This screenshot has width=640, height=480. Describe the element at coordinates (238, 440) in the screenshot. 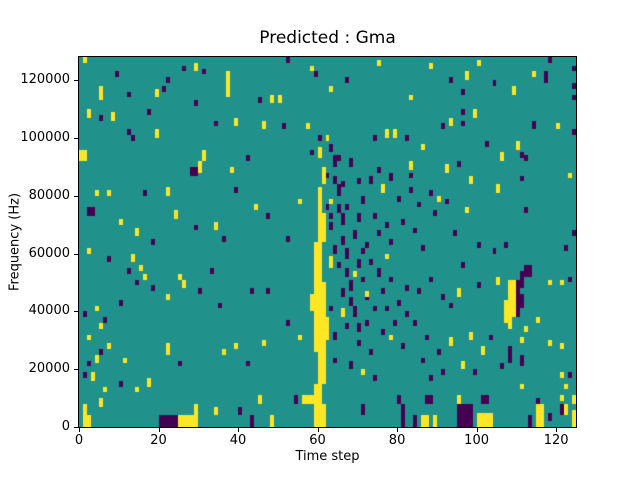

I see `x-tick-label: 40` at that location.